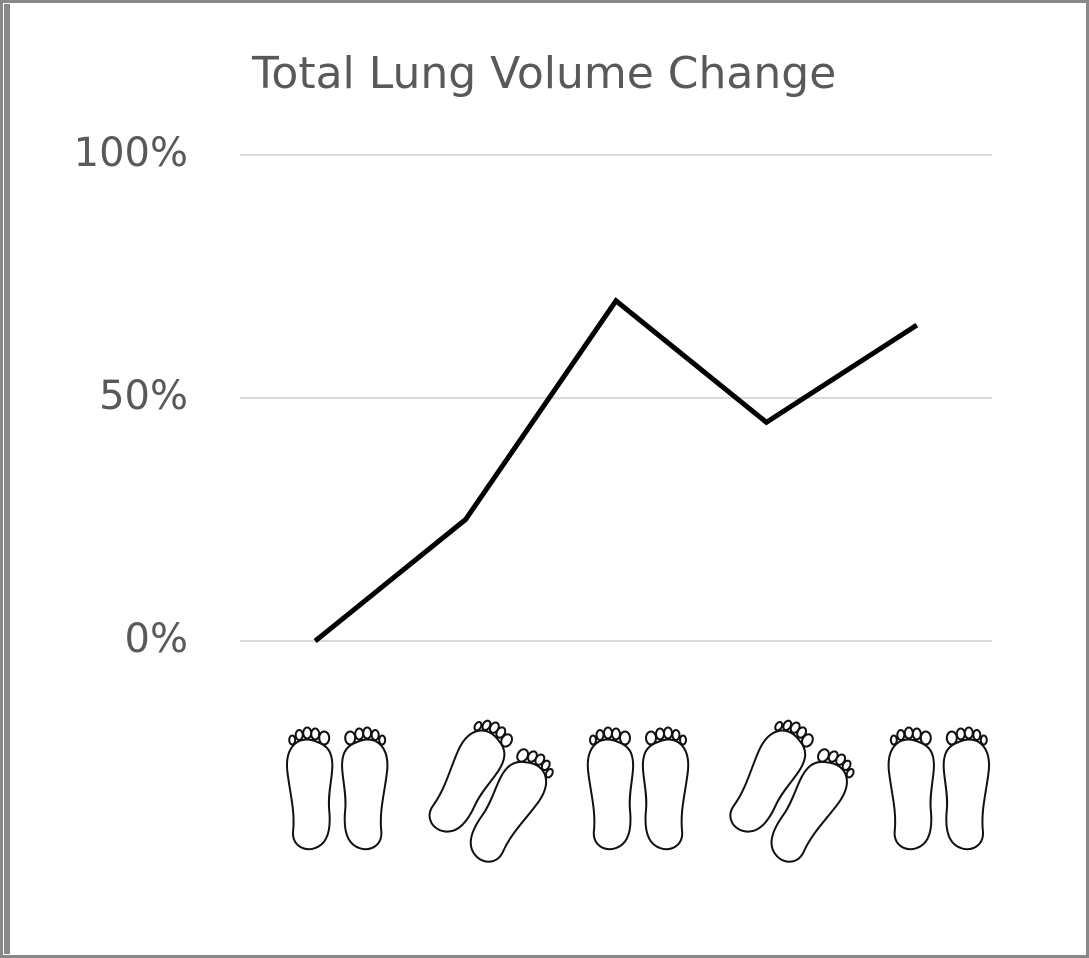 The width and height of the screenshot is (1089, 958). Describe the element at coordinates (143, 396) in the screenshot. I see `y-tick-label: 50%` at that location.